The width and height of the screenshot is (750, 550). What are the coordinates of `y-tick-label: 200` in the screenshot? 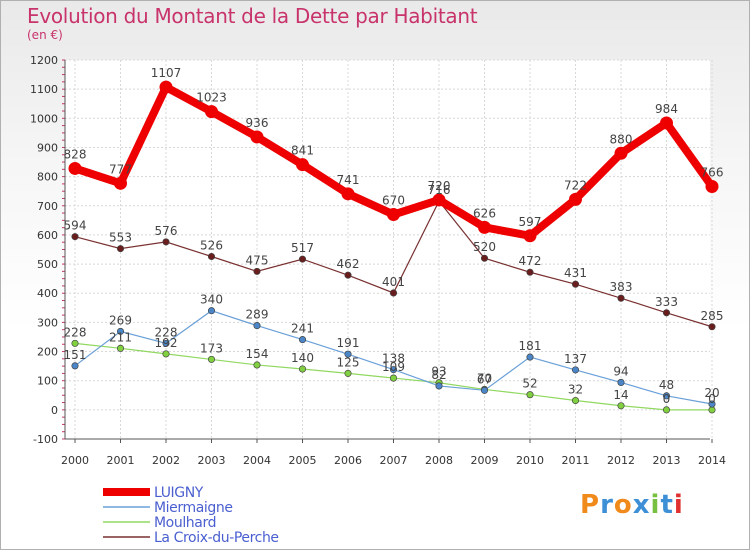 It's located at (47, 352).